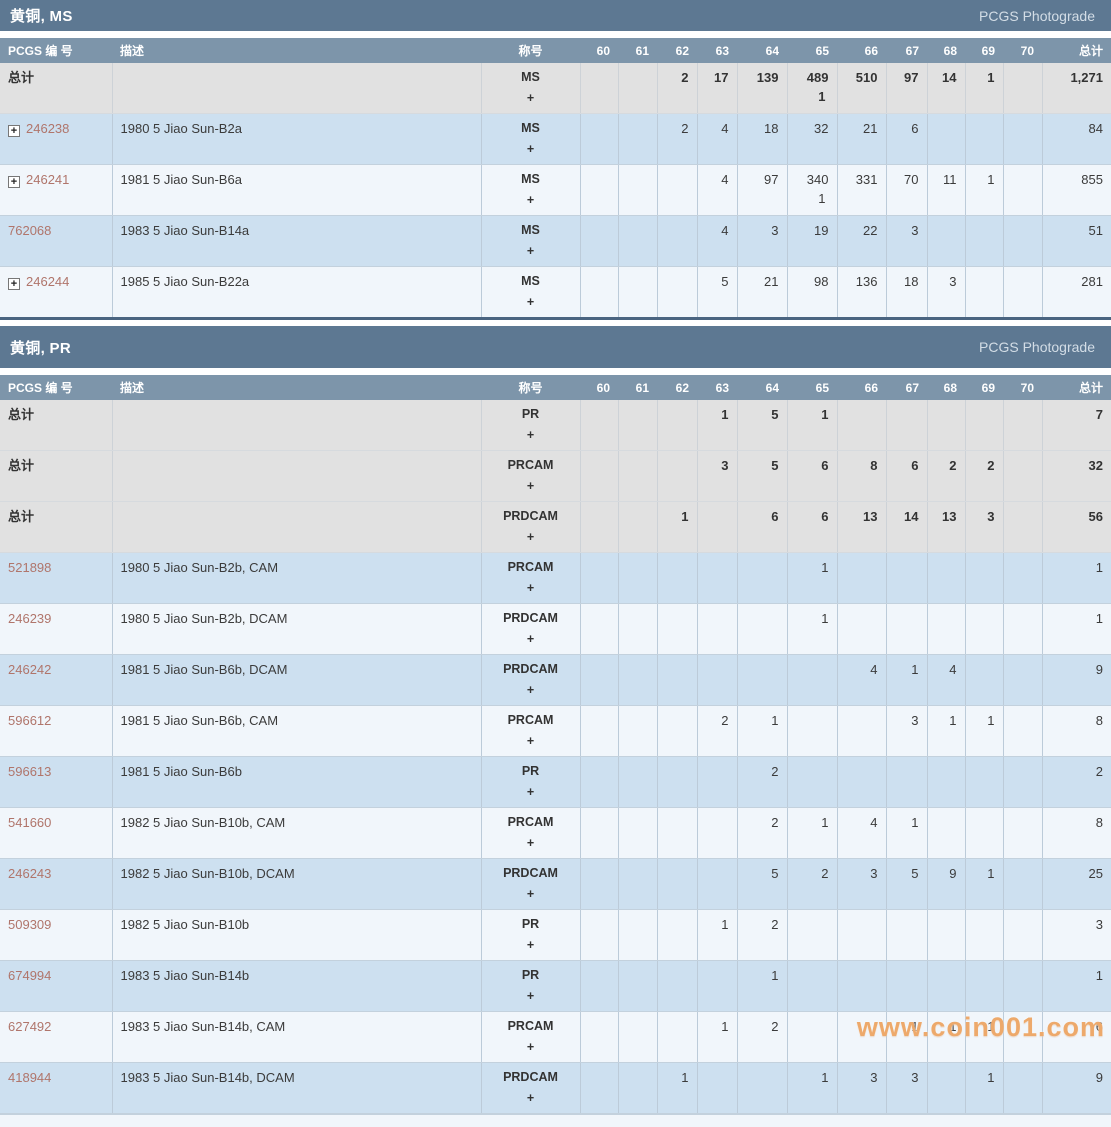 The image size is (1111, 1127). Describe the element at coordinates (1037, 347) in the screenshot. I see `photograde-label: PCGS Photograde` at that location.